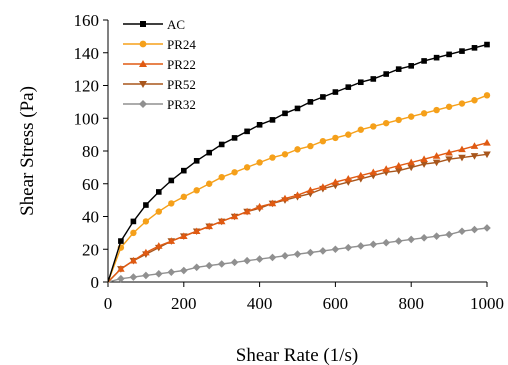 The image size is (508, 365). I want to click on legend-marker-triangle-down, so click(143, 84).